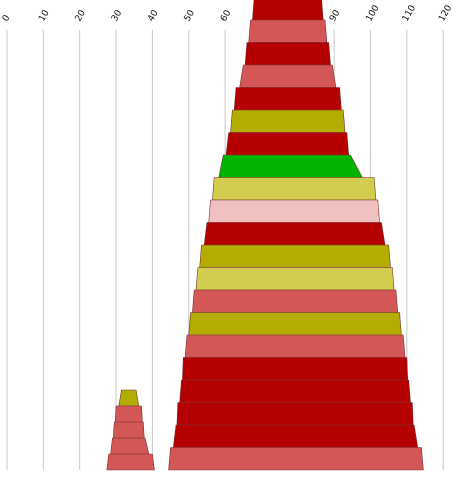 Image resolution: width=452 pixels, height=477 pixels. Describe the element at coordinates (226, 15) in the screenshot. I see `x-tick-label: 60` at that location.